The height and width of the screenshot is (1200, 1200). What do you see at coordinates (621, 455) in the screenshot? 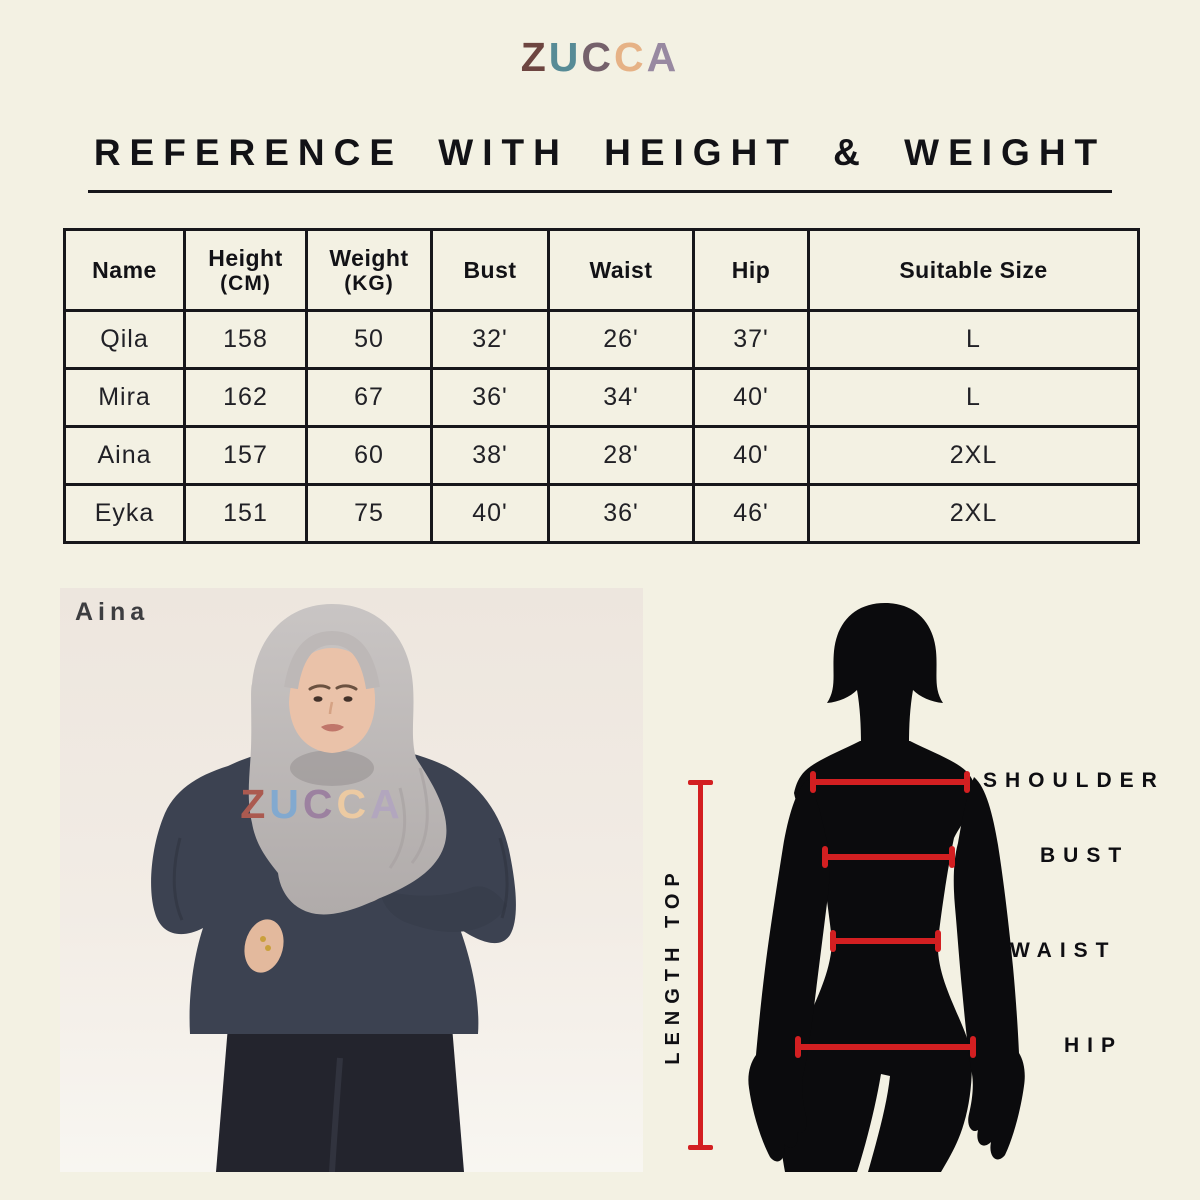
I see `cell-waist: 28'` at bounding box center [621, 455].